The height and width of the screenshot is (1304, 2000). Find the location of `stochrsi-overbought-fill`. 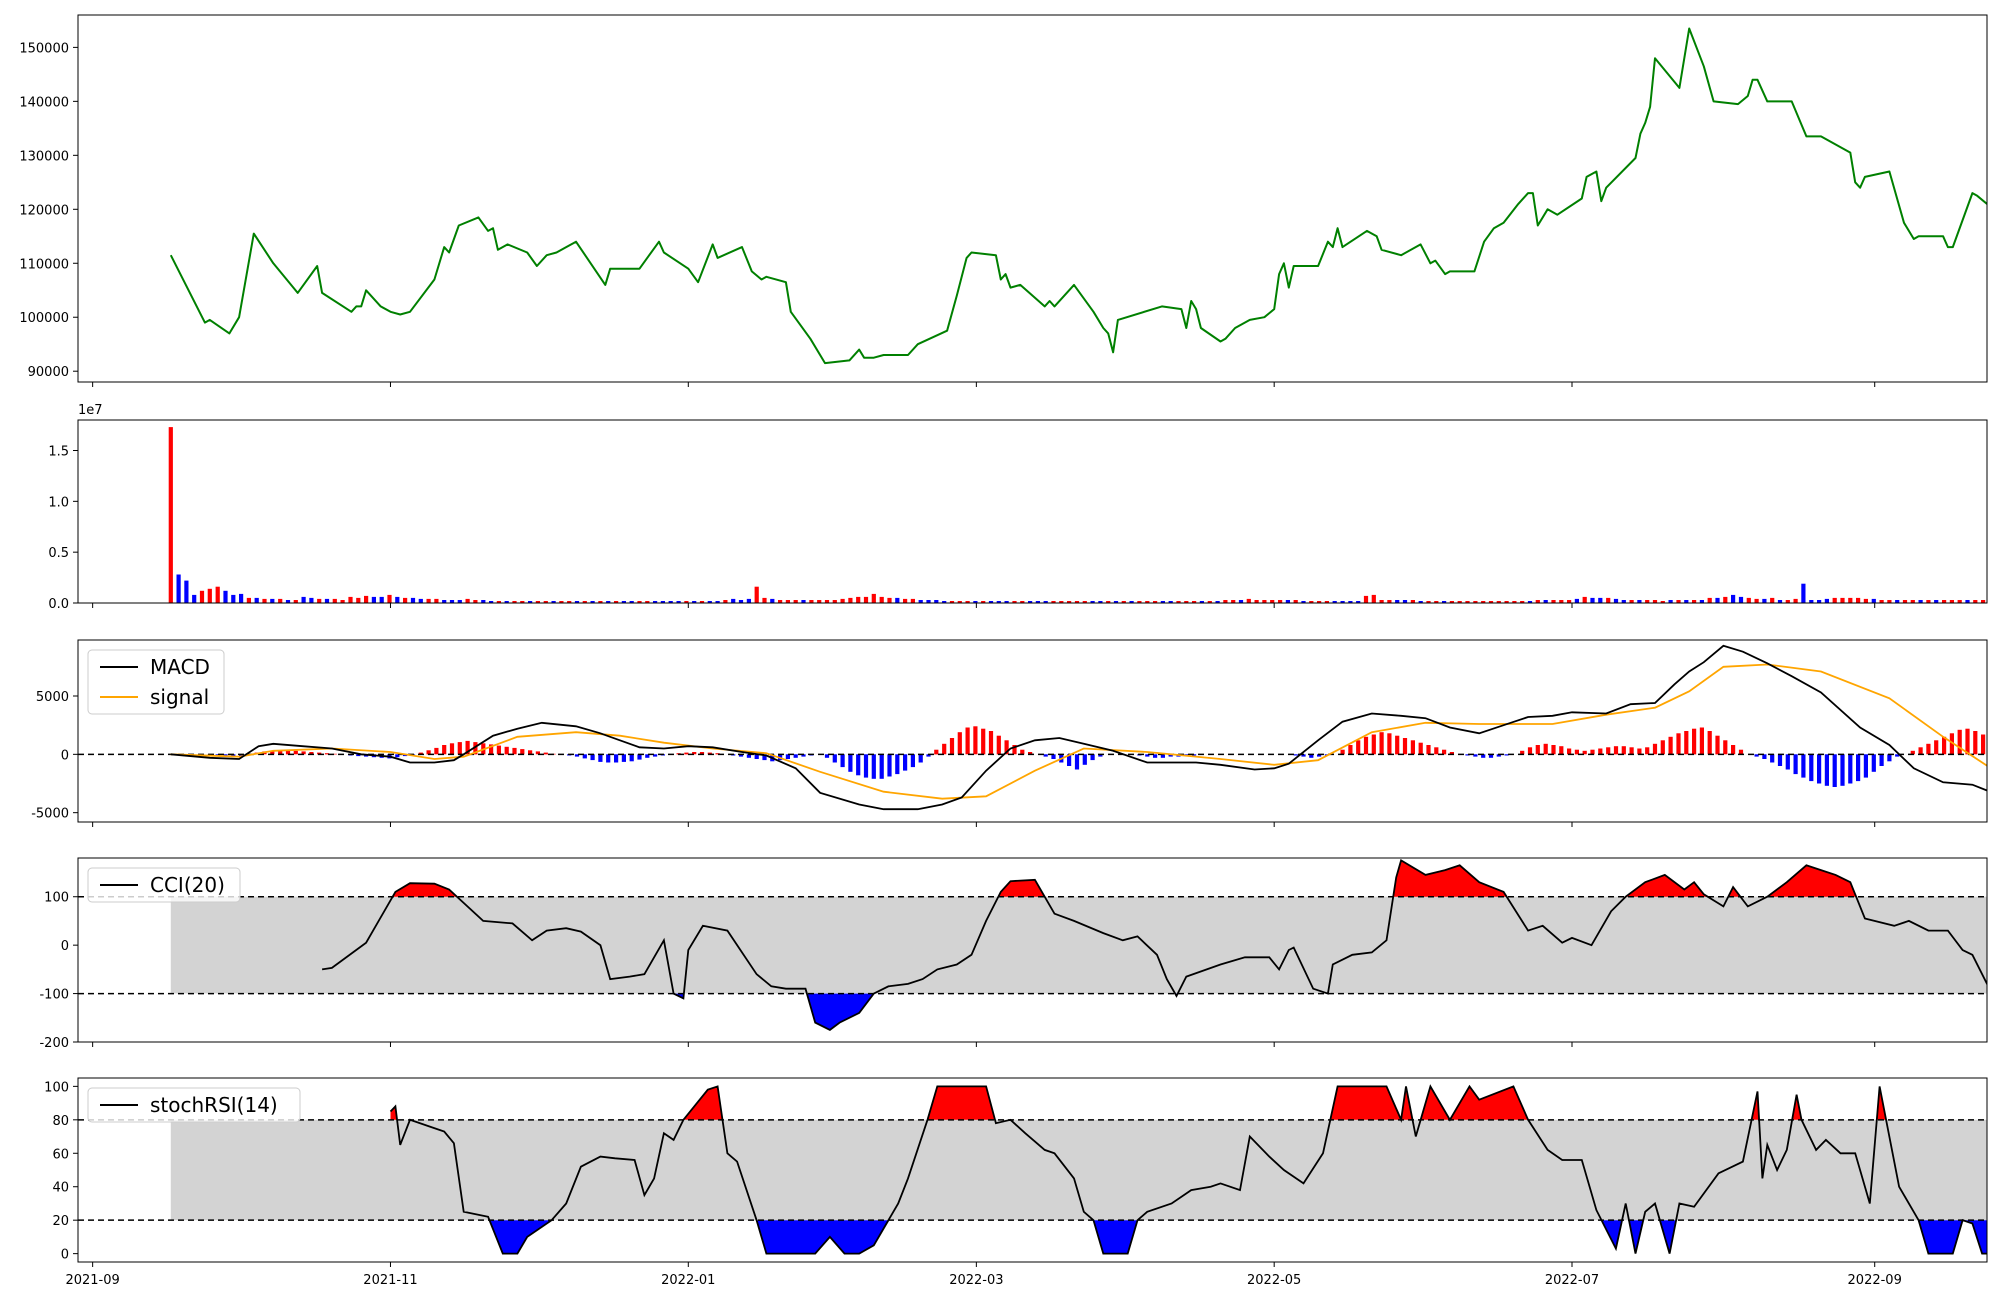

stochrsi-overbought-fill is located at coordinates (1365, 1102).